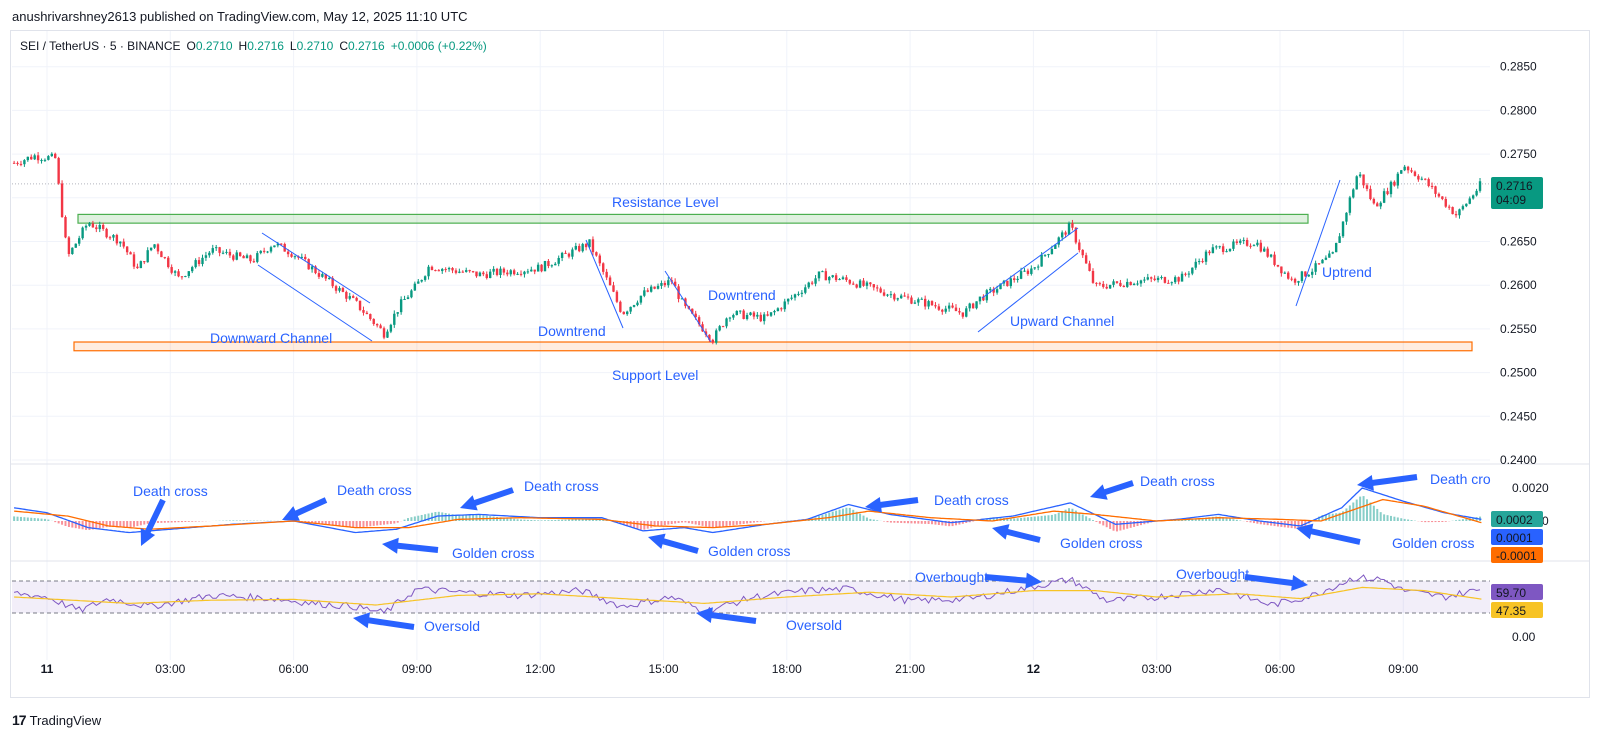 The image size is (1600, 737). Describe the element at coordinates (1280, 669) in the screenshot. I see `time-tick-10: 06:00` at that location.